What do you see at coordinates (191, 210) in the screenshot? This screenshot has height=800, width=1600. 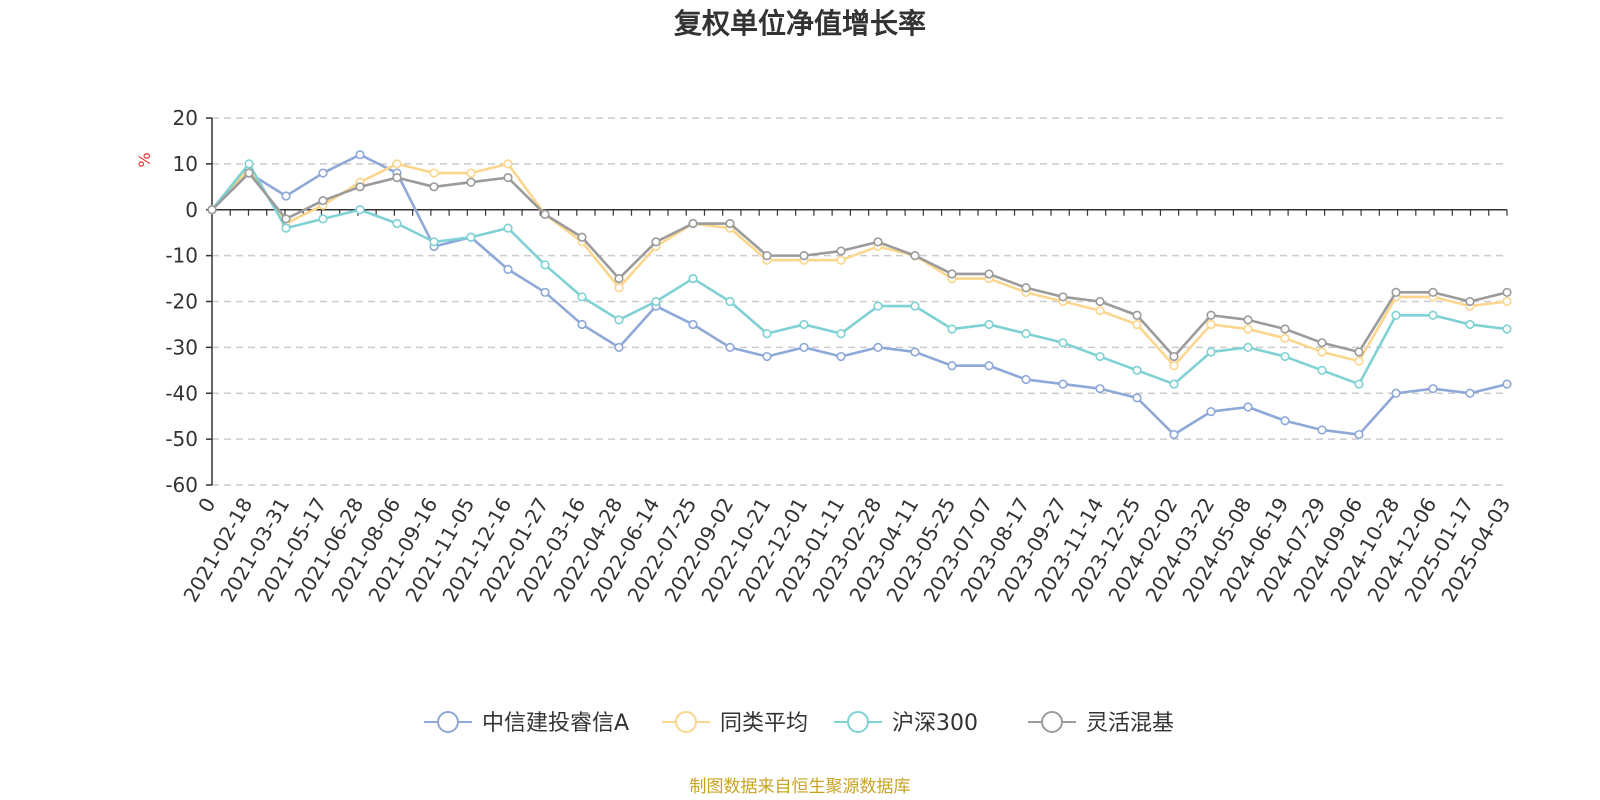 I see `y-tick-label: 0` at bounding box center [191, 210].